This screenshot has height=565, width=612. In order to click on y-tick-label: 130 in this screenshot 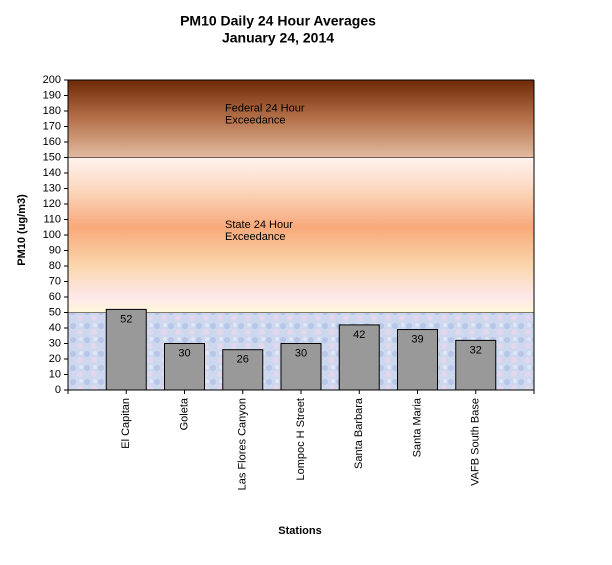, I will do `click(52, 188)`.